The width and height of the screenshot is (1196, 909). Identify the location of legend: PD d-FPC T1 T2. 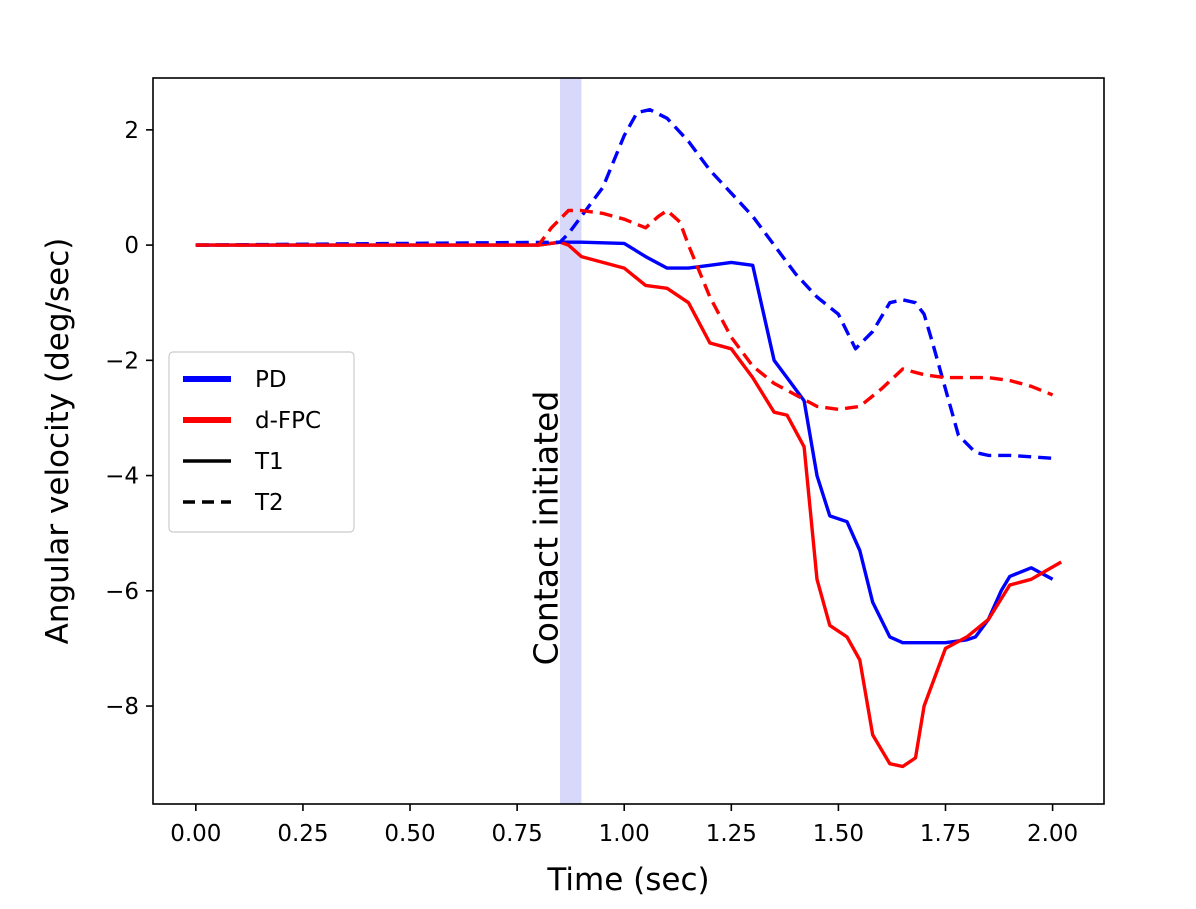
(261, 442).